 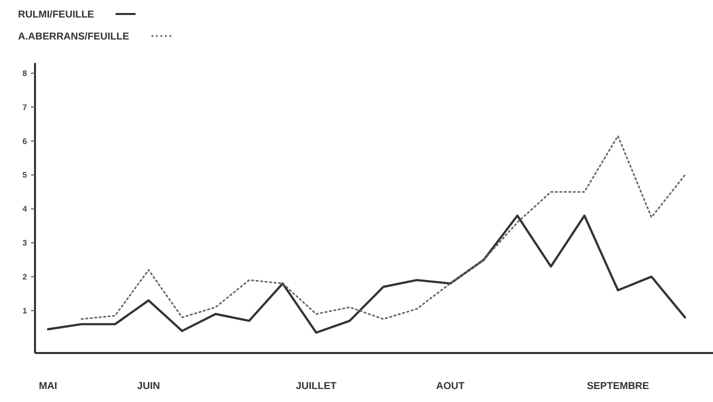 I want to click on y-tick-label: 1, so click(x=25, y=311).